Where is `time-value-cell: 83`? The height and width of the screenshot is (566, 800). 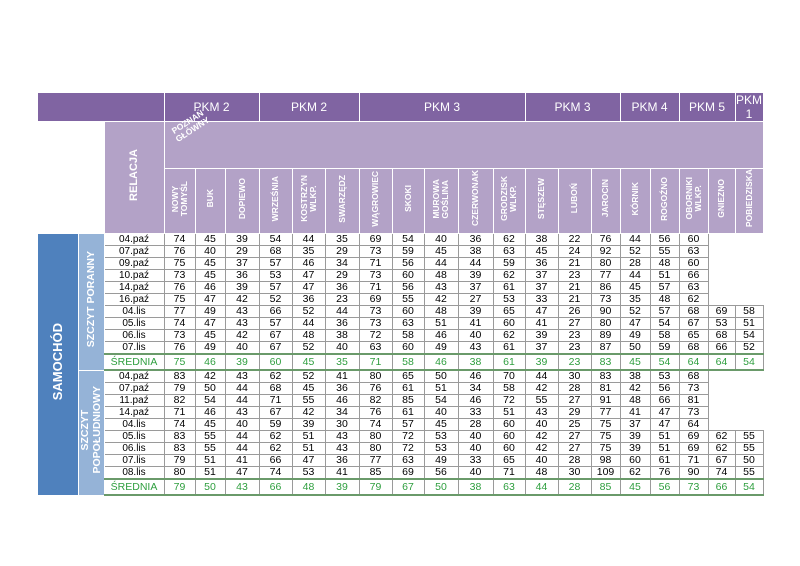
time-value-cell: 83 is located at coordinates (605, 376).